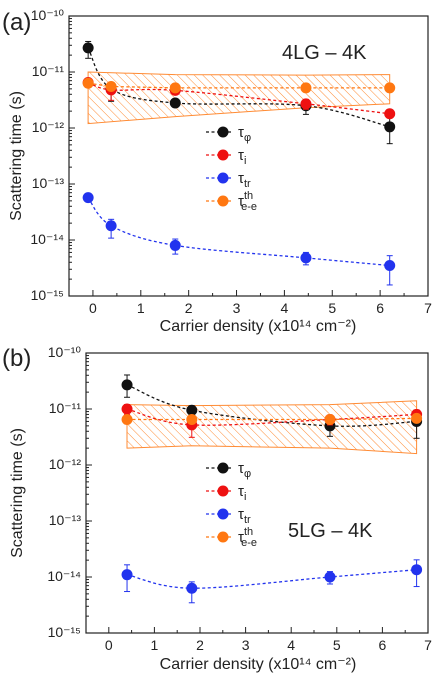 The height and width of the screenshot is (679, 436). Describe the element at coordinates (48, 71) in the screenshot. I see `y-tick-label: 10⁻¹¹` at that location.